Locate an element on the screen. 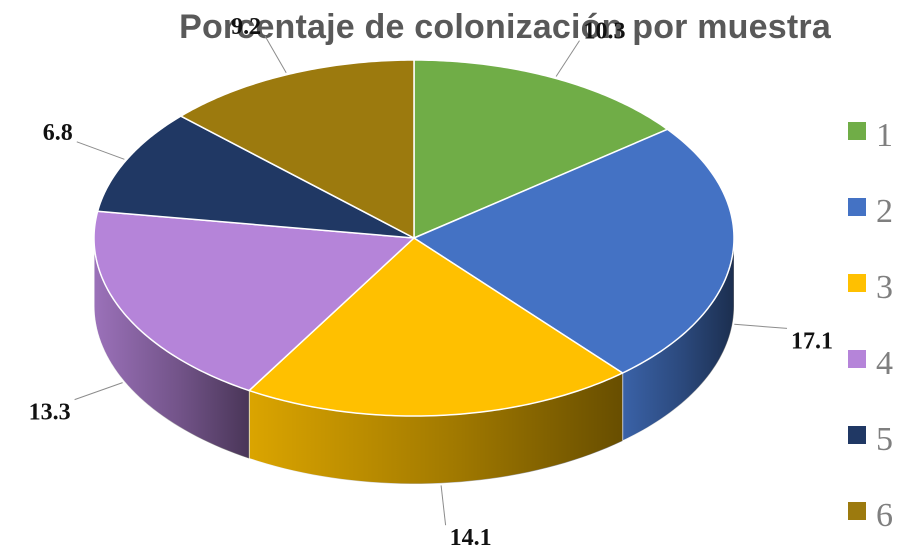  legend-item-6: 6 is located at coordinates (870, 515).